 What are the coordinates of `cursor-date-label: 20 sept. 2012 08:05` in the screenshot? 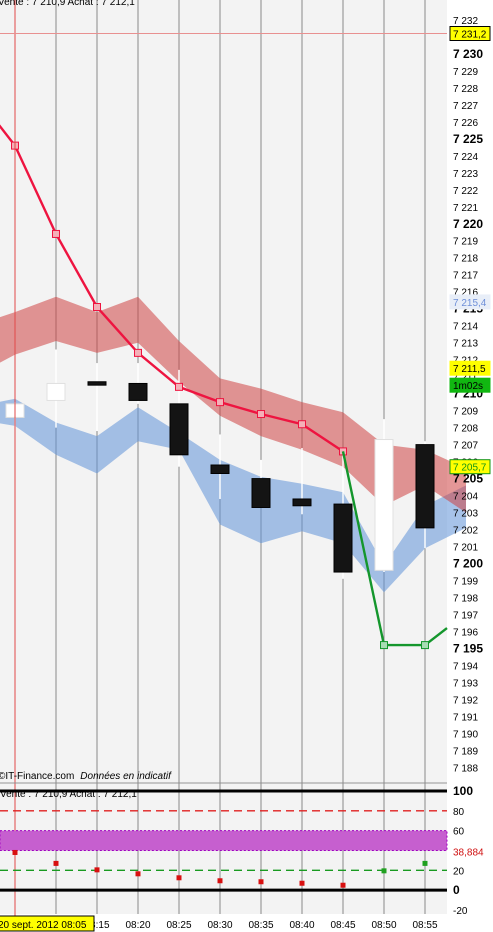 It's located at (43, 925).